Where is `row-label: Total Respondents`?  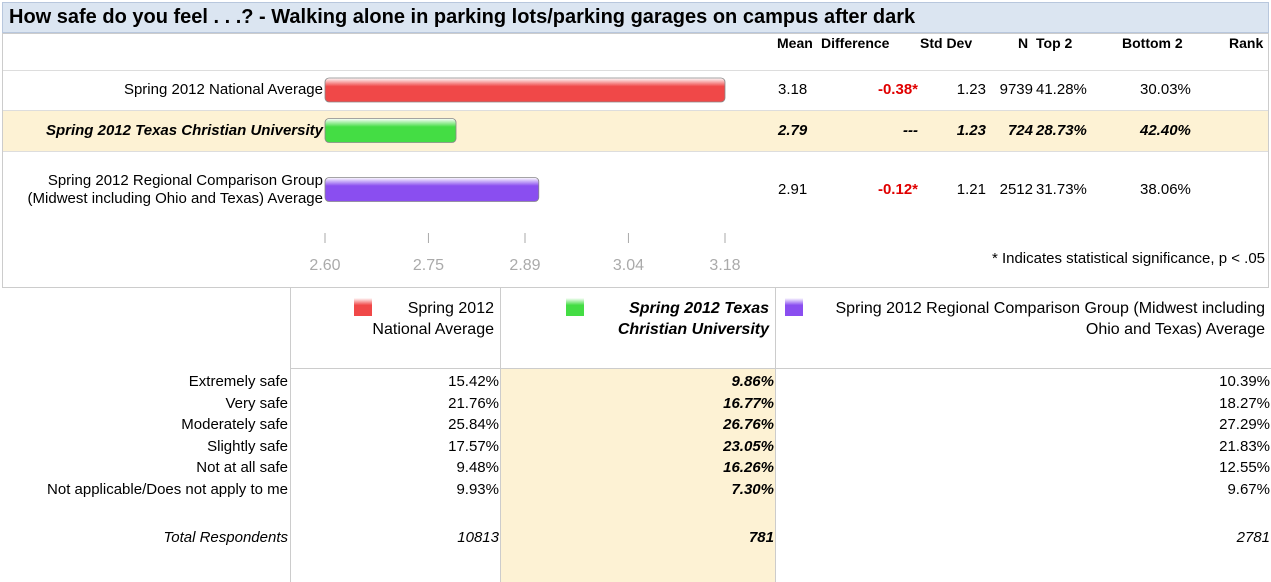
row-label: Total Respondents is located at coordinates (225, 537).